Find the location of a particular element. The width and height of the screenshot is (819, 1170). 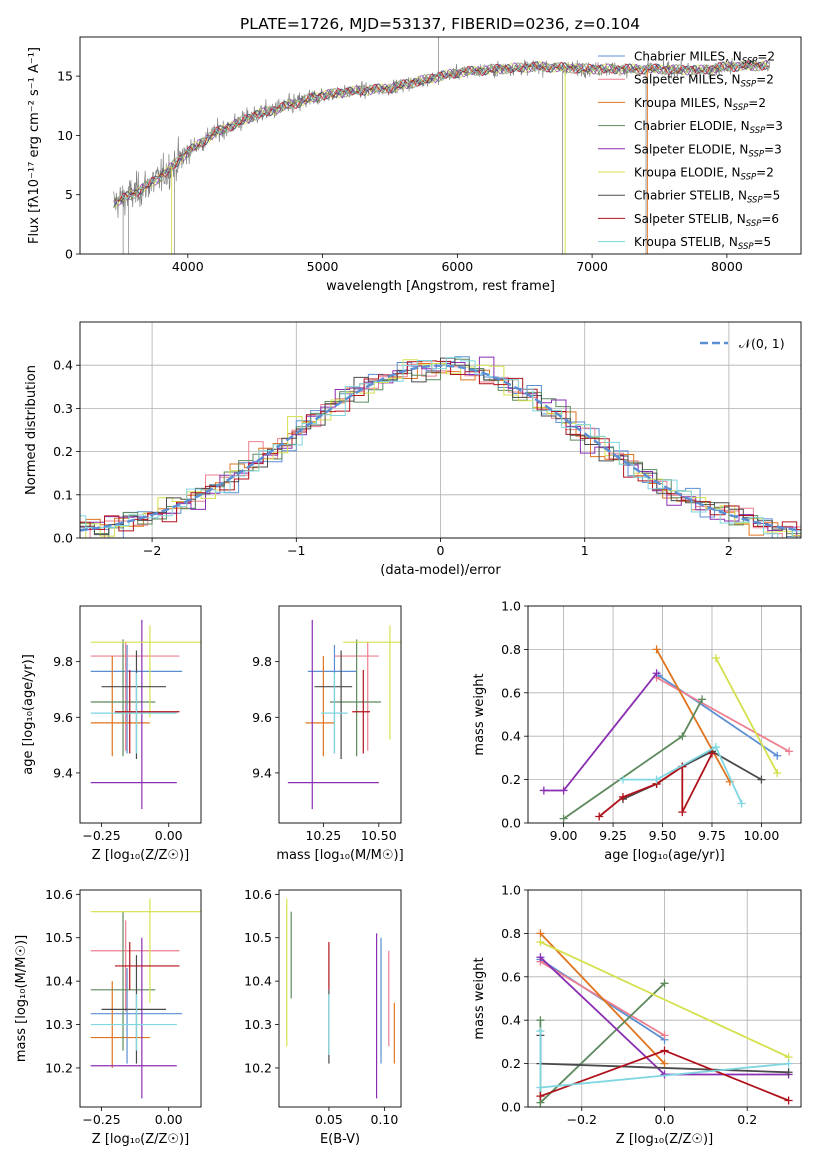

y-tick-label: 5 is located at coordinates (69, 194).